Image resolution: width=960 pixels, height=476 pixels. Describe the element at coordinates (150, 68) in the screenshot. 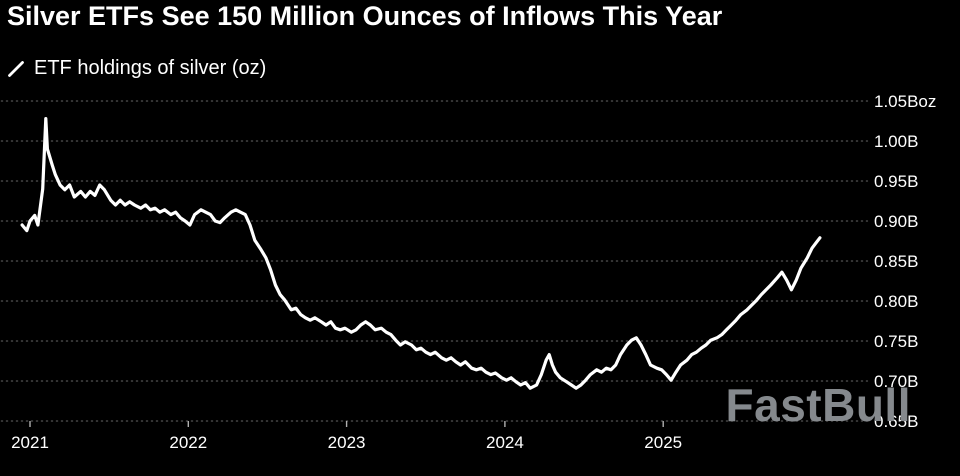

I see `legend-label: ETF holdings of silver (oz)` at that location.